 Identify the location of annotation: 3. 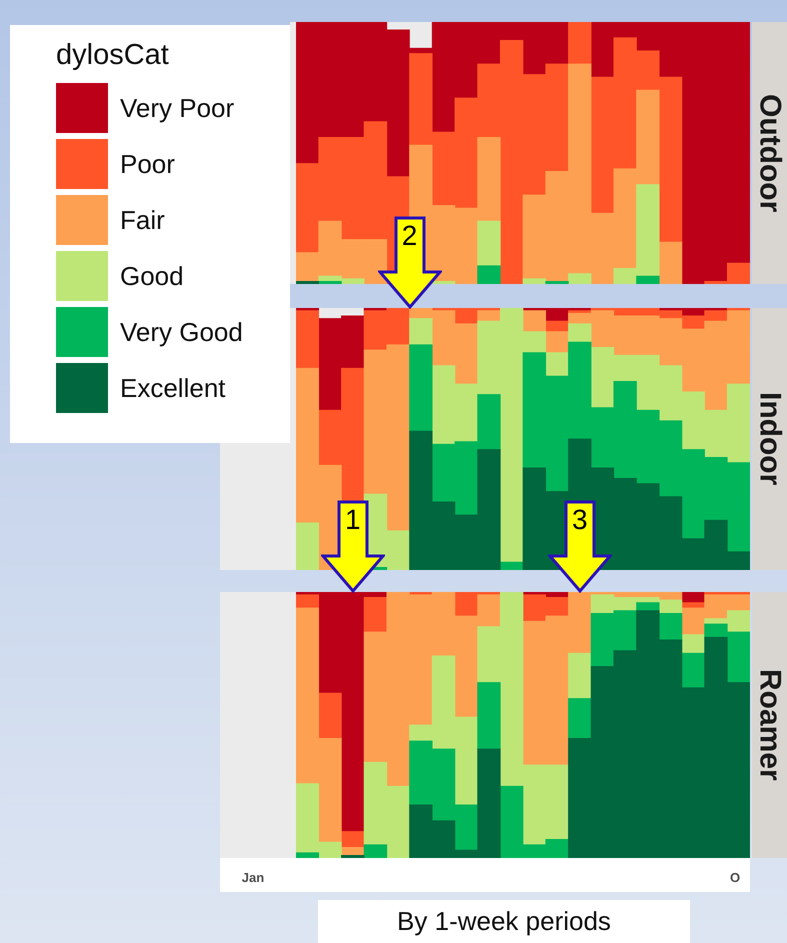
(579, 520).